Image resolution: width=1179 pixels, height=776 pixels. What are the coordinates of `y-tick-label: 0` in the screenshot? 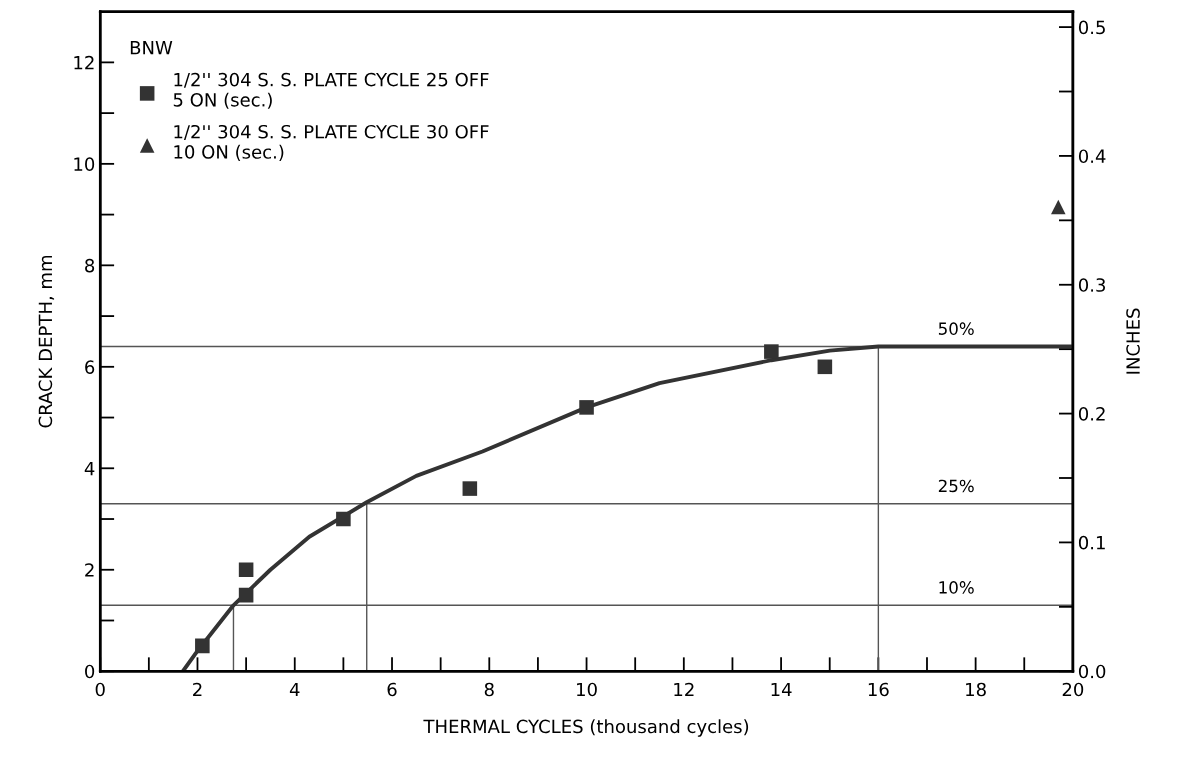 It's located at (90, 671).